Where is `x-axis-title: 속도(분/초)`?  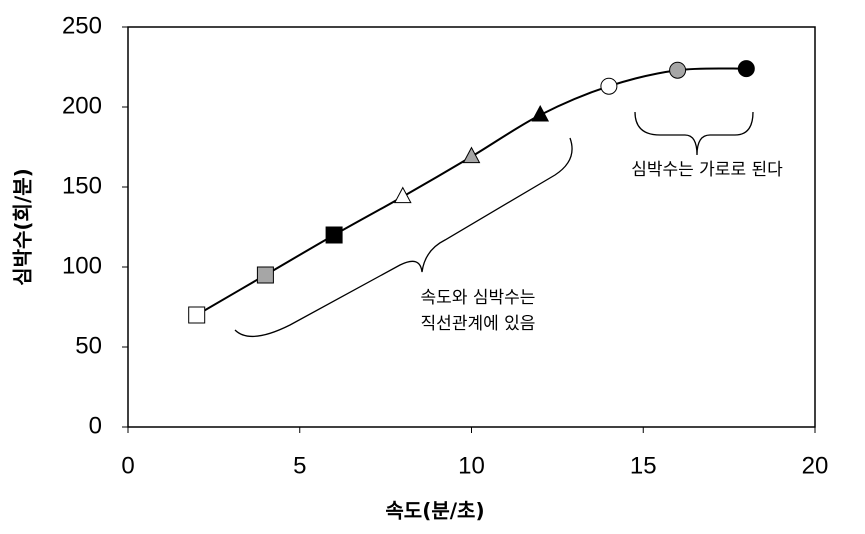 x-axis-title: 속도(분/초) is located at coordinates (434, 511).